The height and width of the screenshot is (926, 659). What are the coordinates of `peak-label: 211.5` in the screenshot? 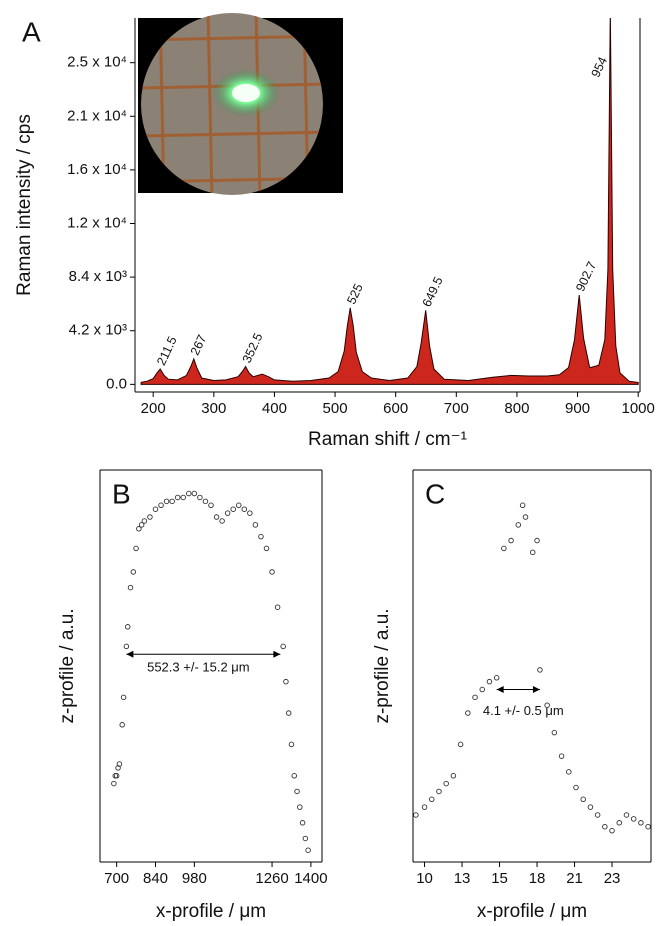 It's located at (167, 350).